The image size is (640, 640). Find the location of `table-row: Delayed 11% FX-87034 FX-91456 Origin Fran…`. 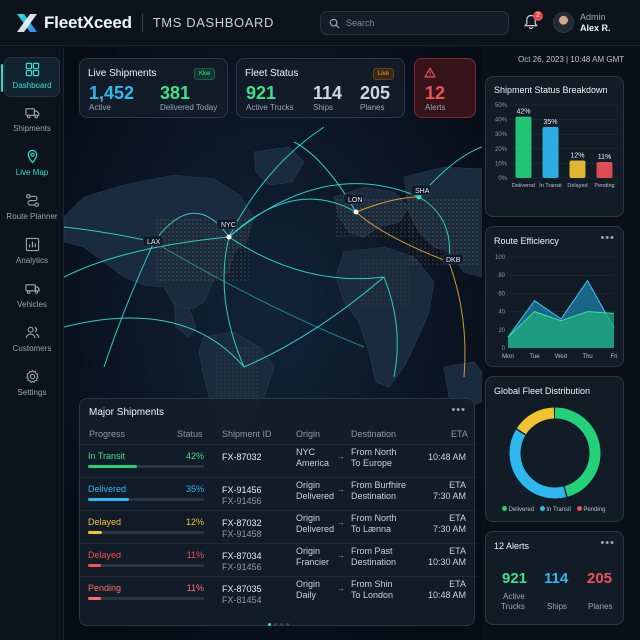

table-row: Delayed 11% FX-87034 FX-91456 Origin Fran… is located at coordinates (278, 559).